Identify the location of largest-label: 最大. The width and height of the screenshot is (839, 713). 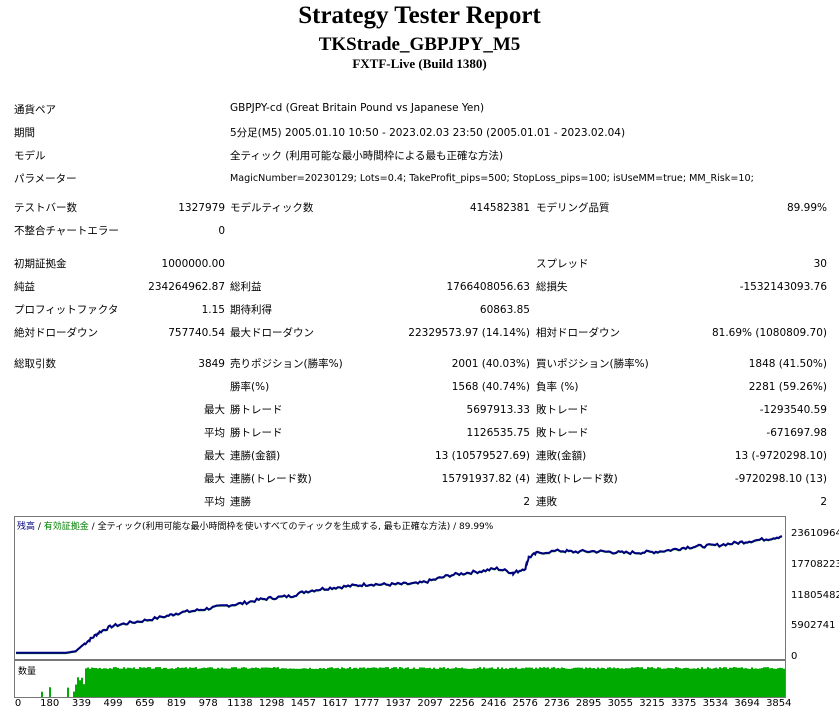
(214, 410).